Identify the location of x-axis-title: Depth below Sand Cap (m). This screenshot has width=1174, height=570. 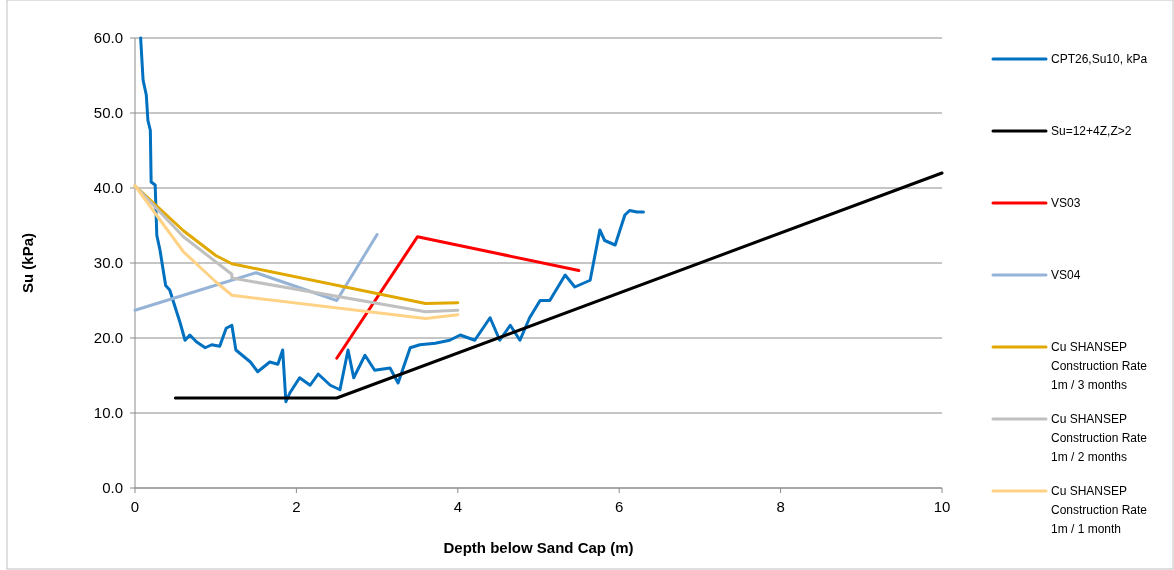
(538, 547).